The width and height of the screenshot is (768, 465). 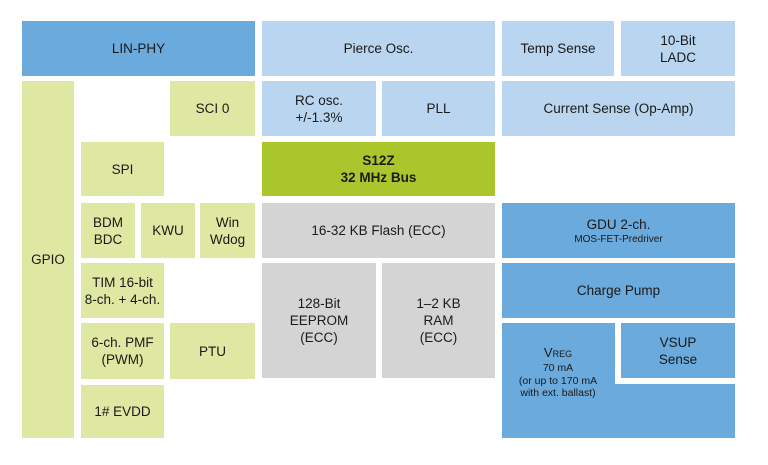 What do you see at coordinates (122, 351) in the screenshot?
I see `pmf-block: 6-ch. PMF (PWM)` at bounding box center [122, 351].